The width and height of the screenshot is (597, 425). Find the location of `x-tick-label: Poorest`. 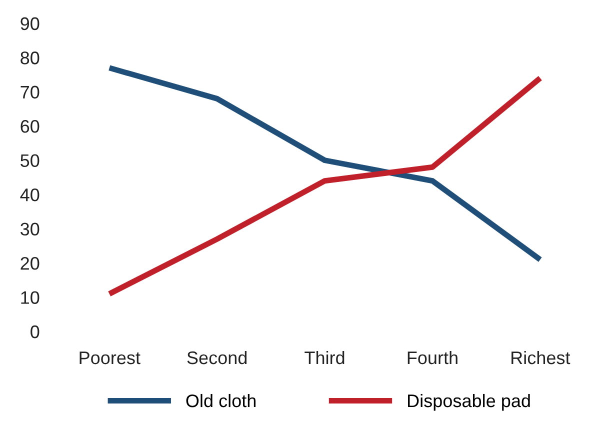

x-tick-label: Poorest is located at coordinates (110, 358).